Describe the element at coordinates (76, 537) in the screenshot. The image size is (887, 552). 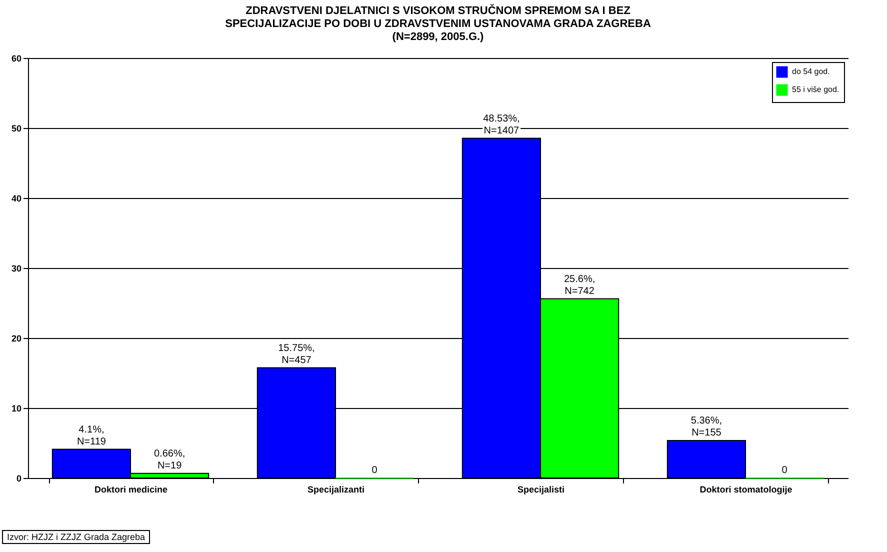
I see `text: Izvor: HZJZ i ZZJZ Grada Zagreba` at that location.